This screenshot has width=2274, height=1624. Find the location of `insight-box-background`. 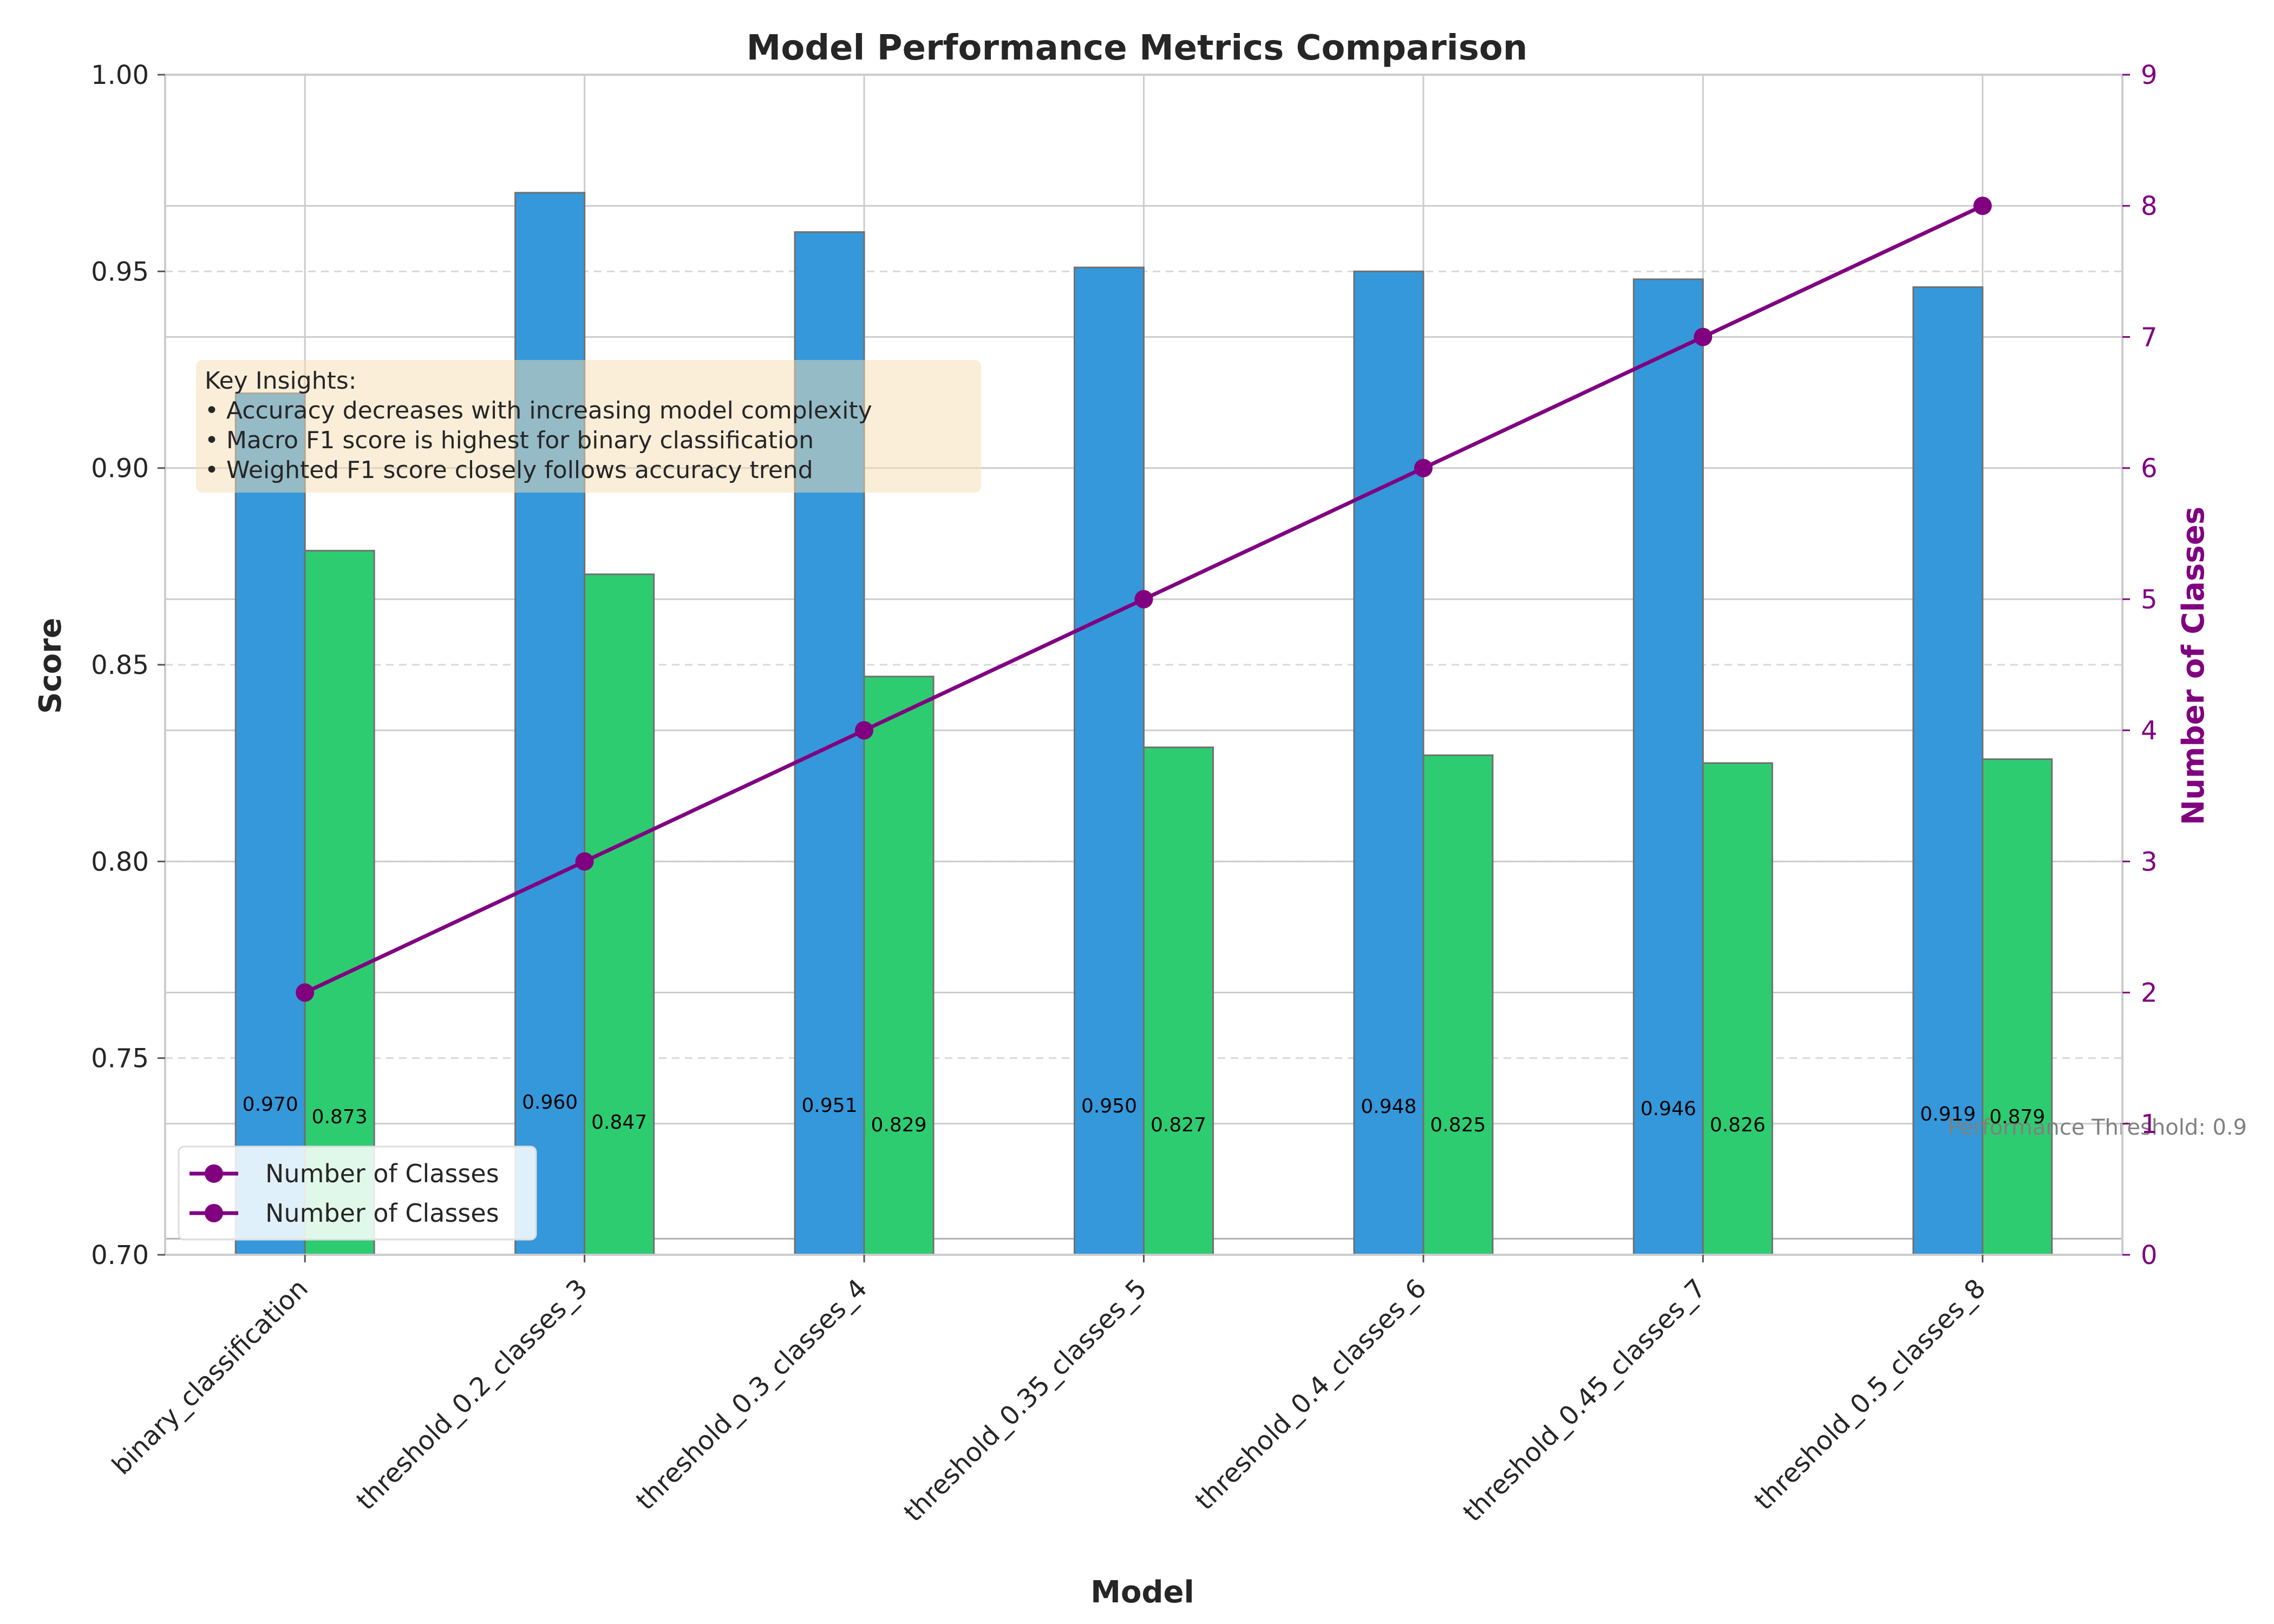

insight-box-background is located at coordinates (588, 426).